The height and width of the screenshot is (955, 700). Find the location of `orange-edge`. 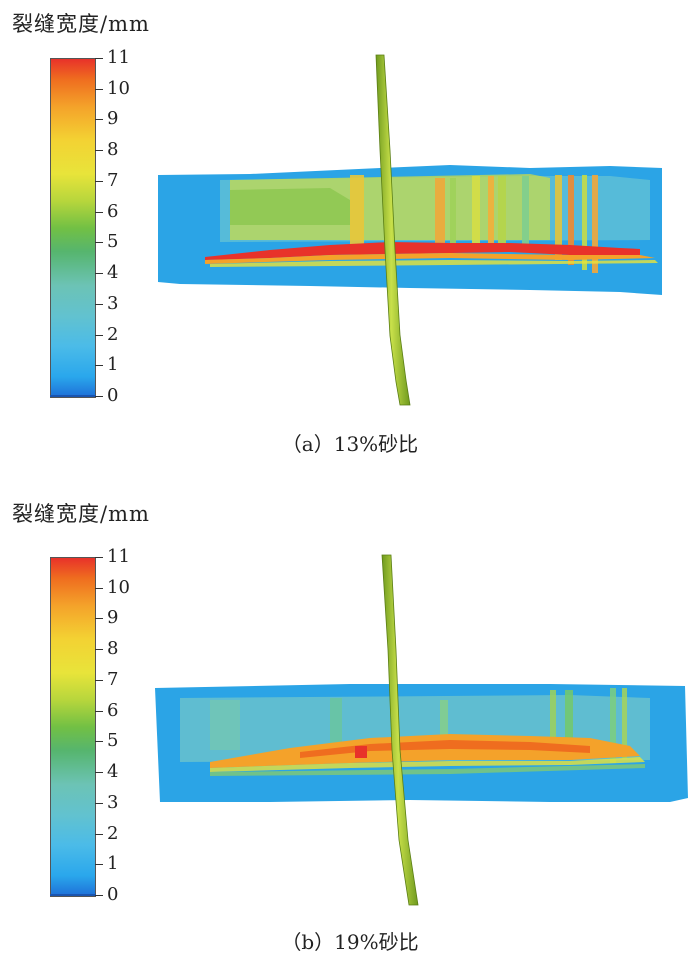

orange-edge is located at coordinates (430, 258).